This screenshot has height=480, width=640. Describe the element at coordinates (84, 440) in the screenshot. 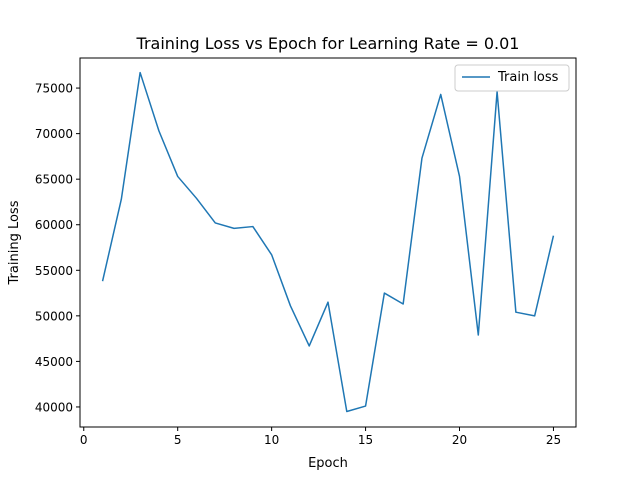

I see `x-tick-label: 0` at that location.